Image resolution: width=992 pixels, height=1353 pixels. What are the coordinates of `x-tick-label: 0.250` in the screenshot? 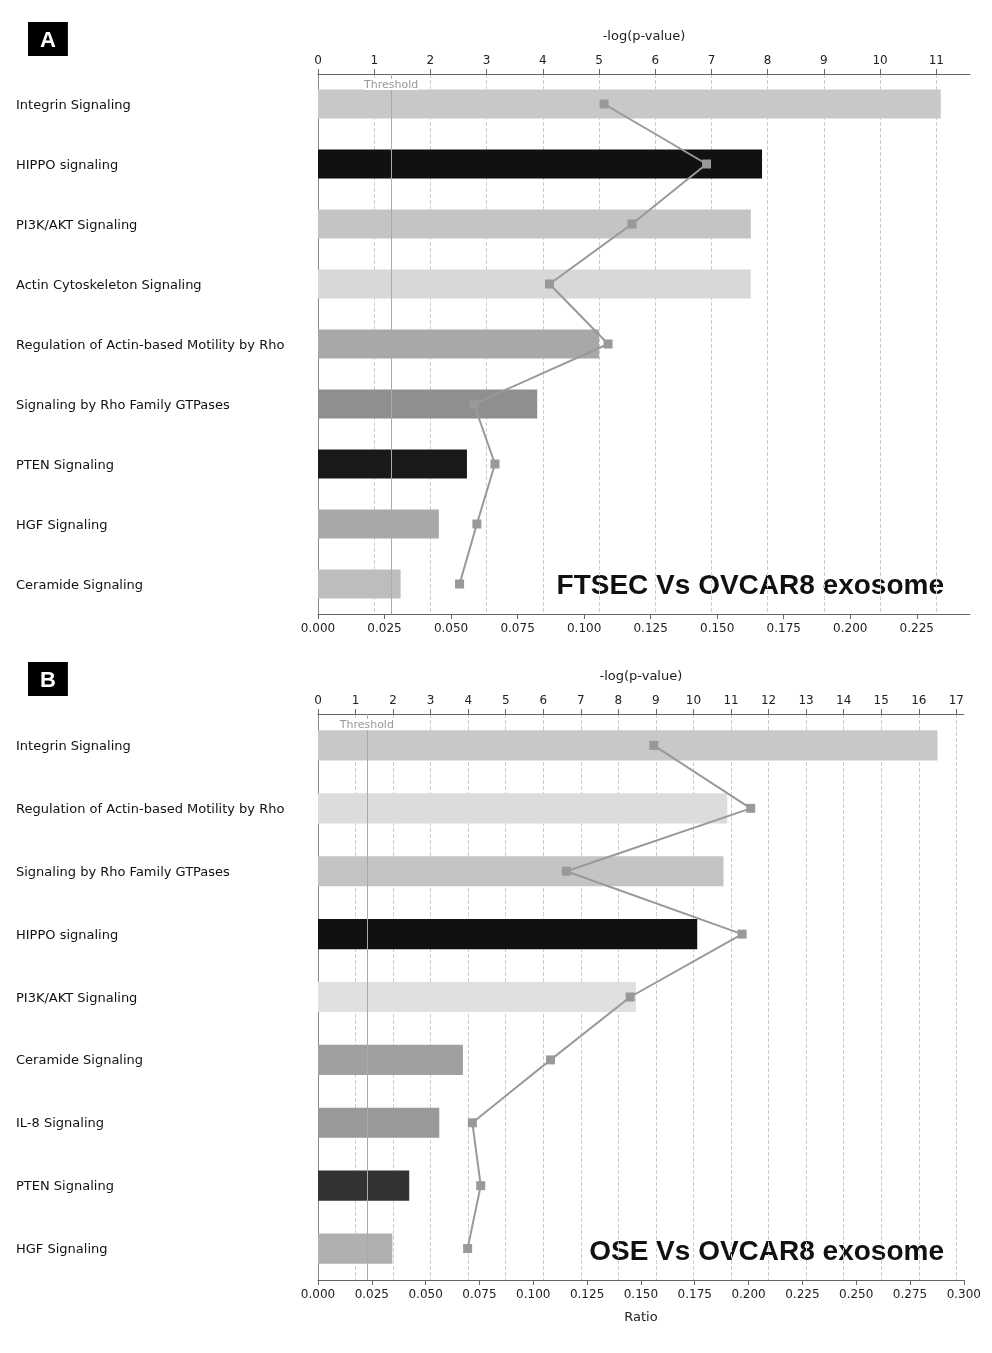 It's located at (856, 1294).